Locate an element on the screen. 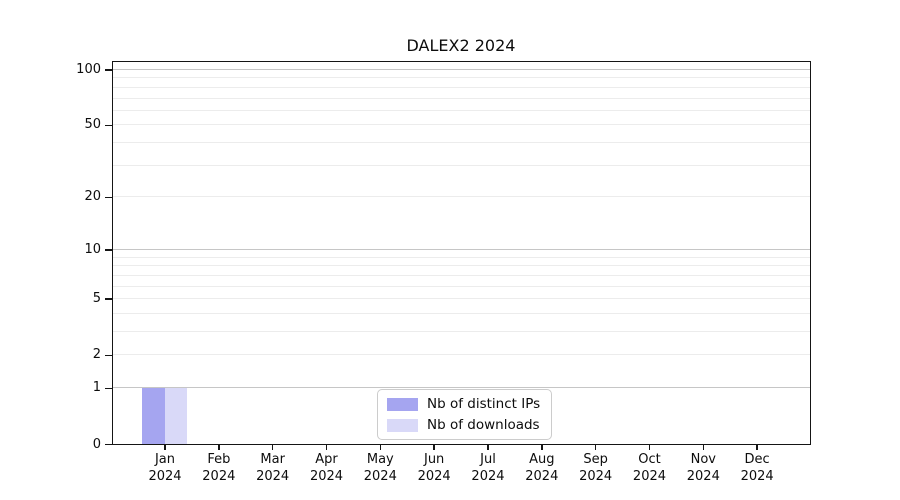 The image size is (900, 500). x-tick-label: Jun 2024 is located at coordinates (434, 468).